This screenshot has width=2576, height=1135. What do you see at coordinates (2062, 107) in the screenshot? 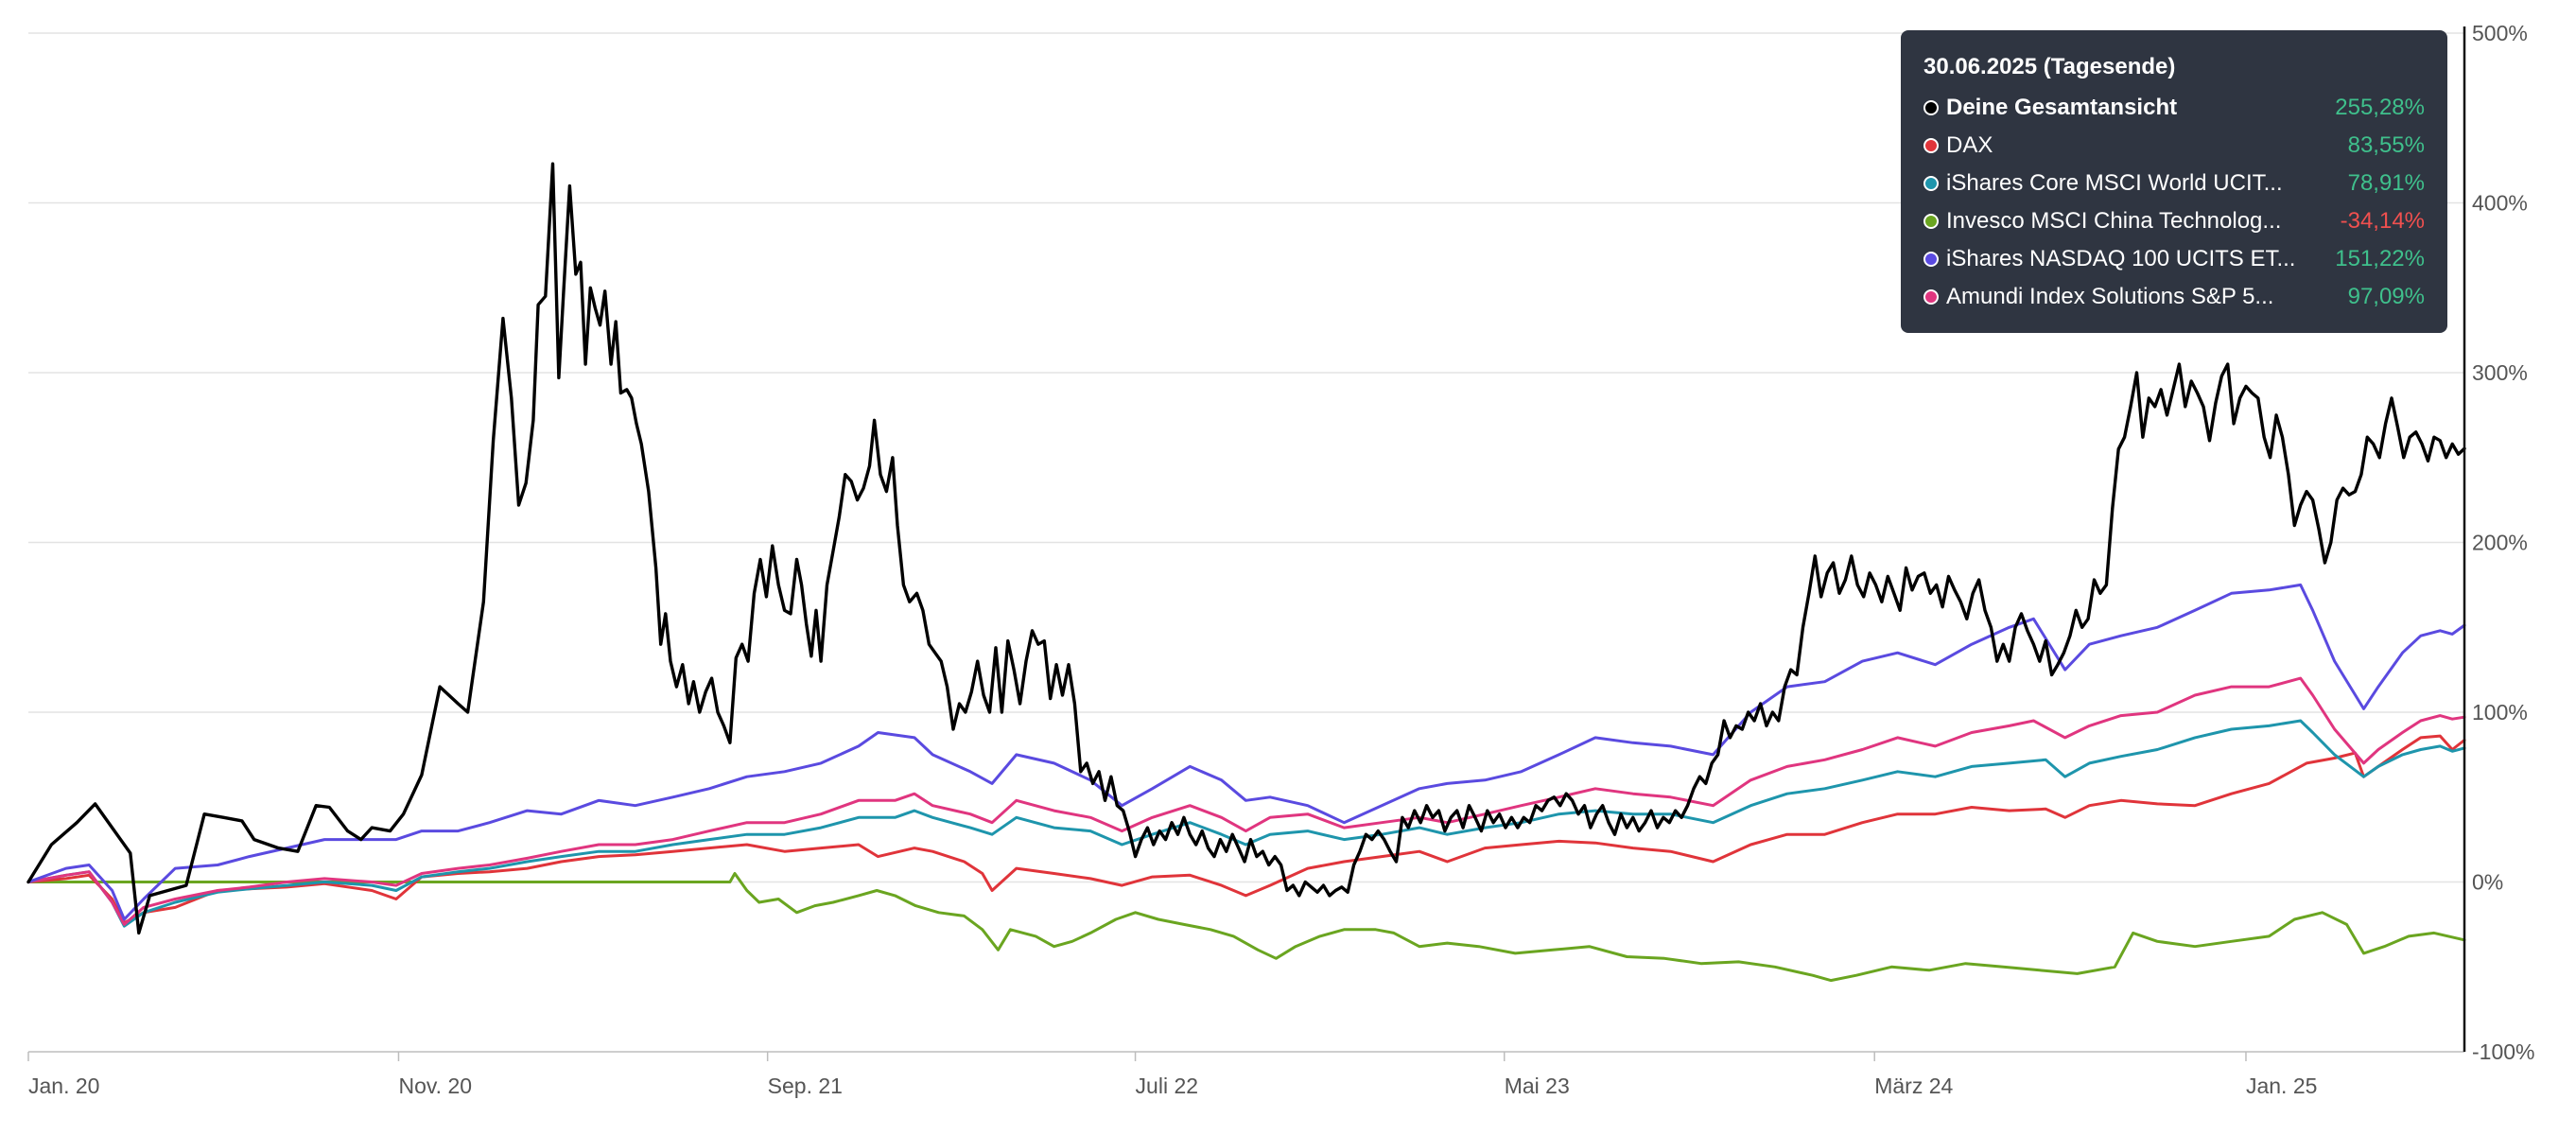
I see `tooltip-series-name: Deine Gesamtansicht` at bounding box center [2062, 107].